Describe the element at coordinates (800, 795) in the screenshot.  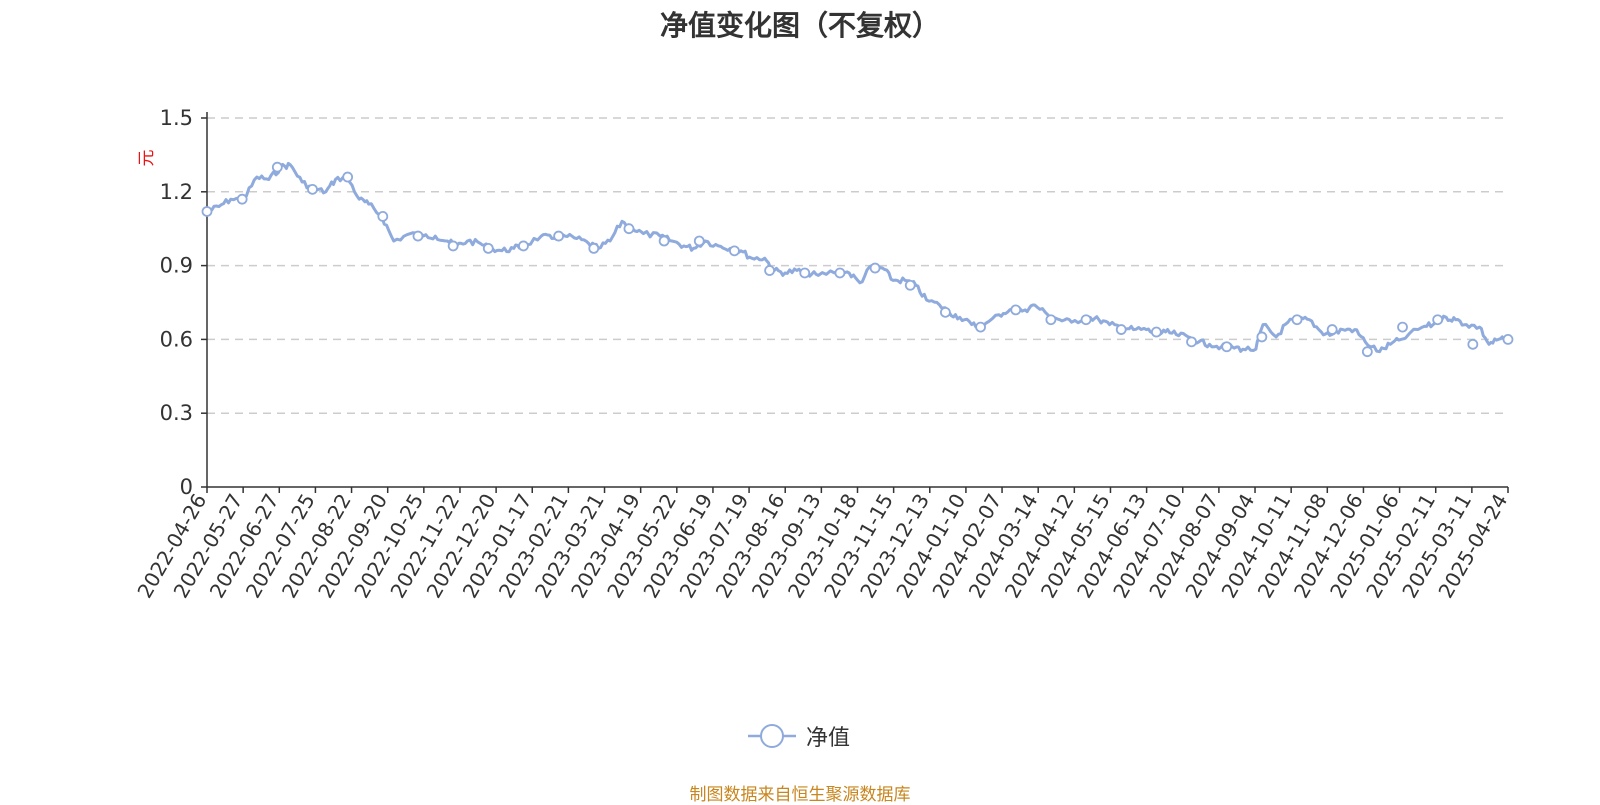
I see `source-note: 制图数据来自恒生聚源数据库` at that location.